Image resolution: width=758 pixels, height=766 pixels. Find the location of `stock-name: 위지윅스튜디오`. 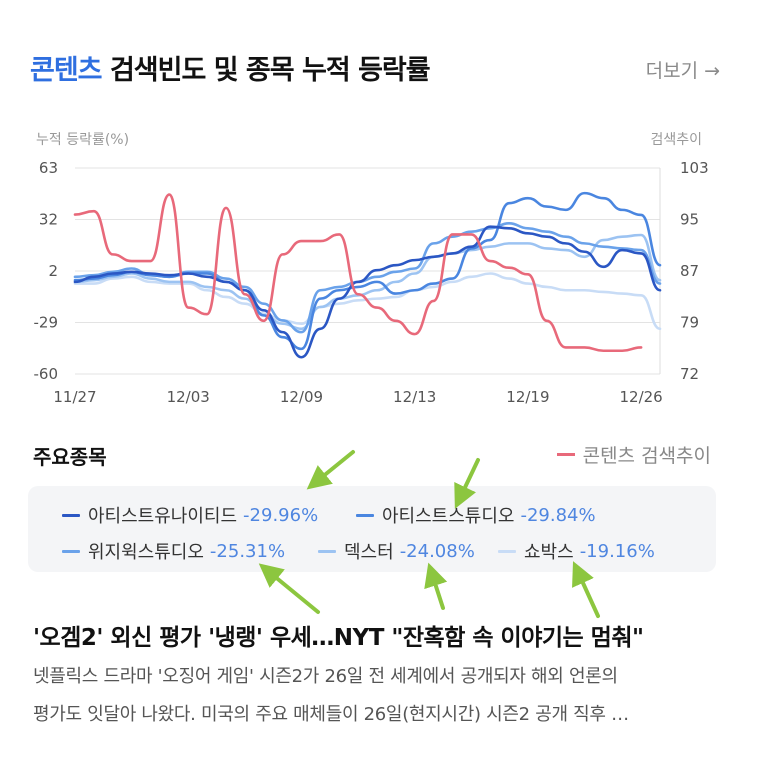

stock-name: 위지윅스튜디오 is located at coordinates (146, 552).